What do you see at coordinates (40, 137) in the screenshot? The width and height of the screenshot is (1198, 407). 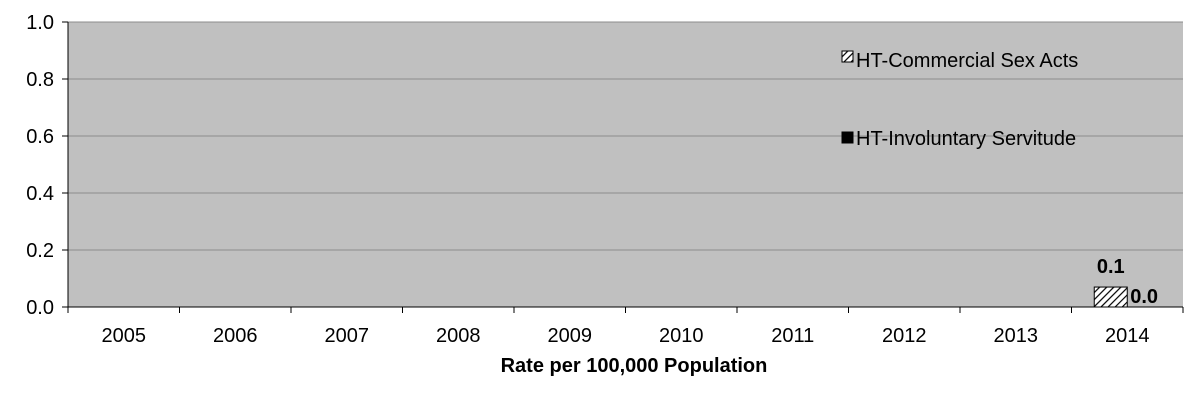 I see `y-tick-label: 0.6` at bounding box center [40, 137].